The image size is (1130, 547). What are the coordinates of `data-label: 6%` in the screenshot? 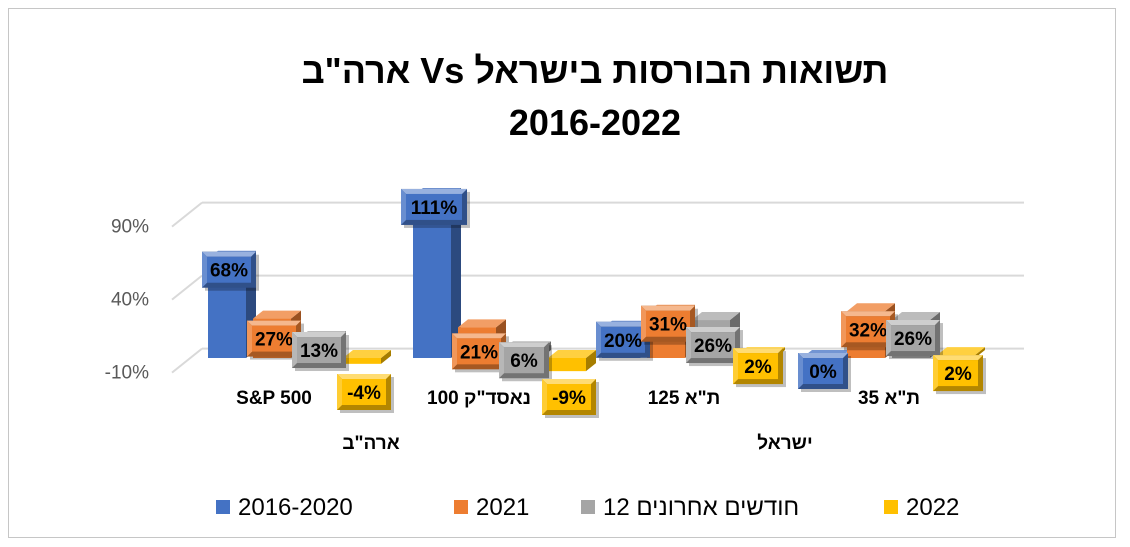 It's located at (524, 361).